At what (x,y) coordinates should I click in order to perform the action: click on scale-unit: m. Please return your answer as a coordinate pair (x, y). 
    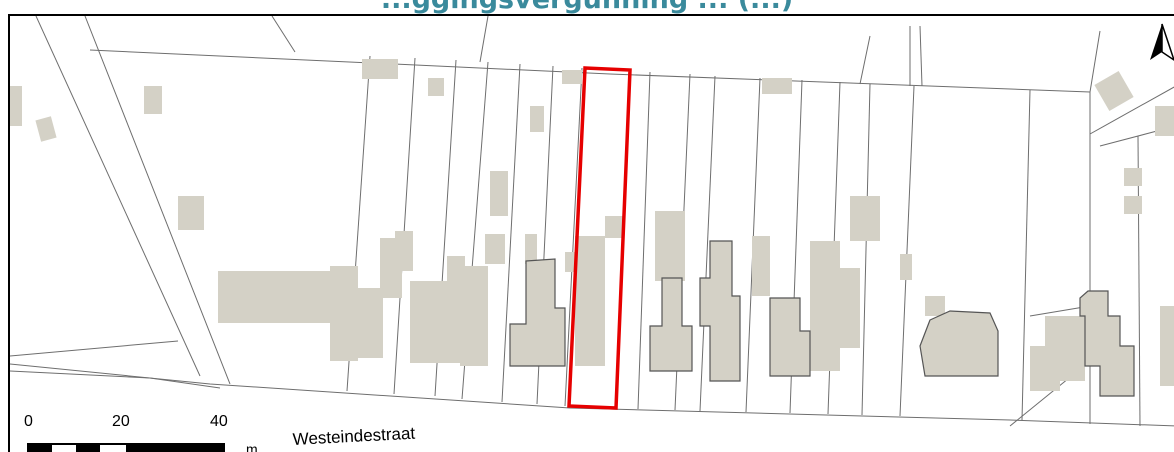
    Looking at the image, I should click on (252, 446).